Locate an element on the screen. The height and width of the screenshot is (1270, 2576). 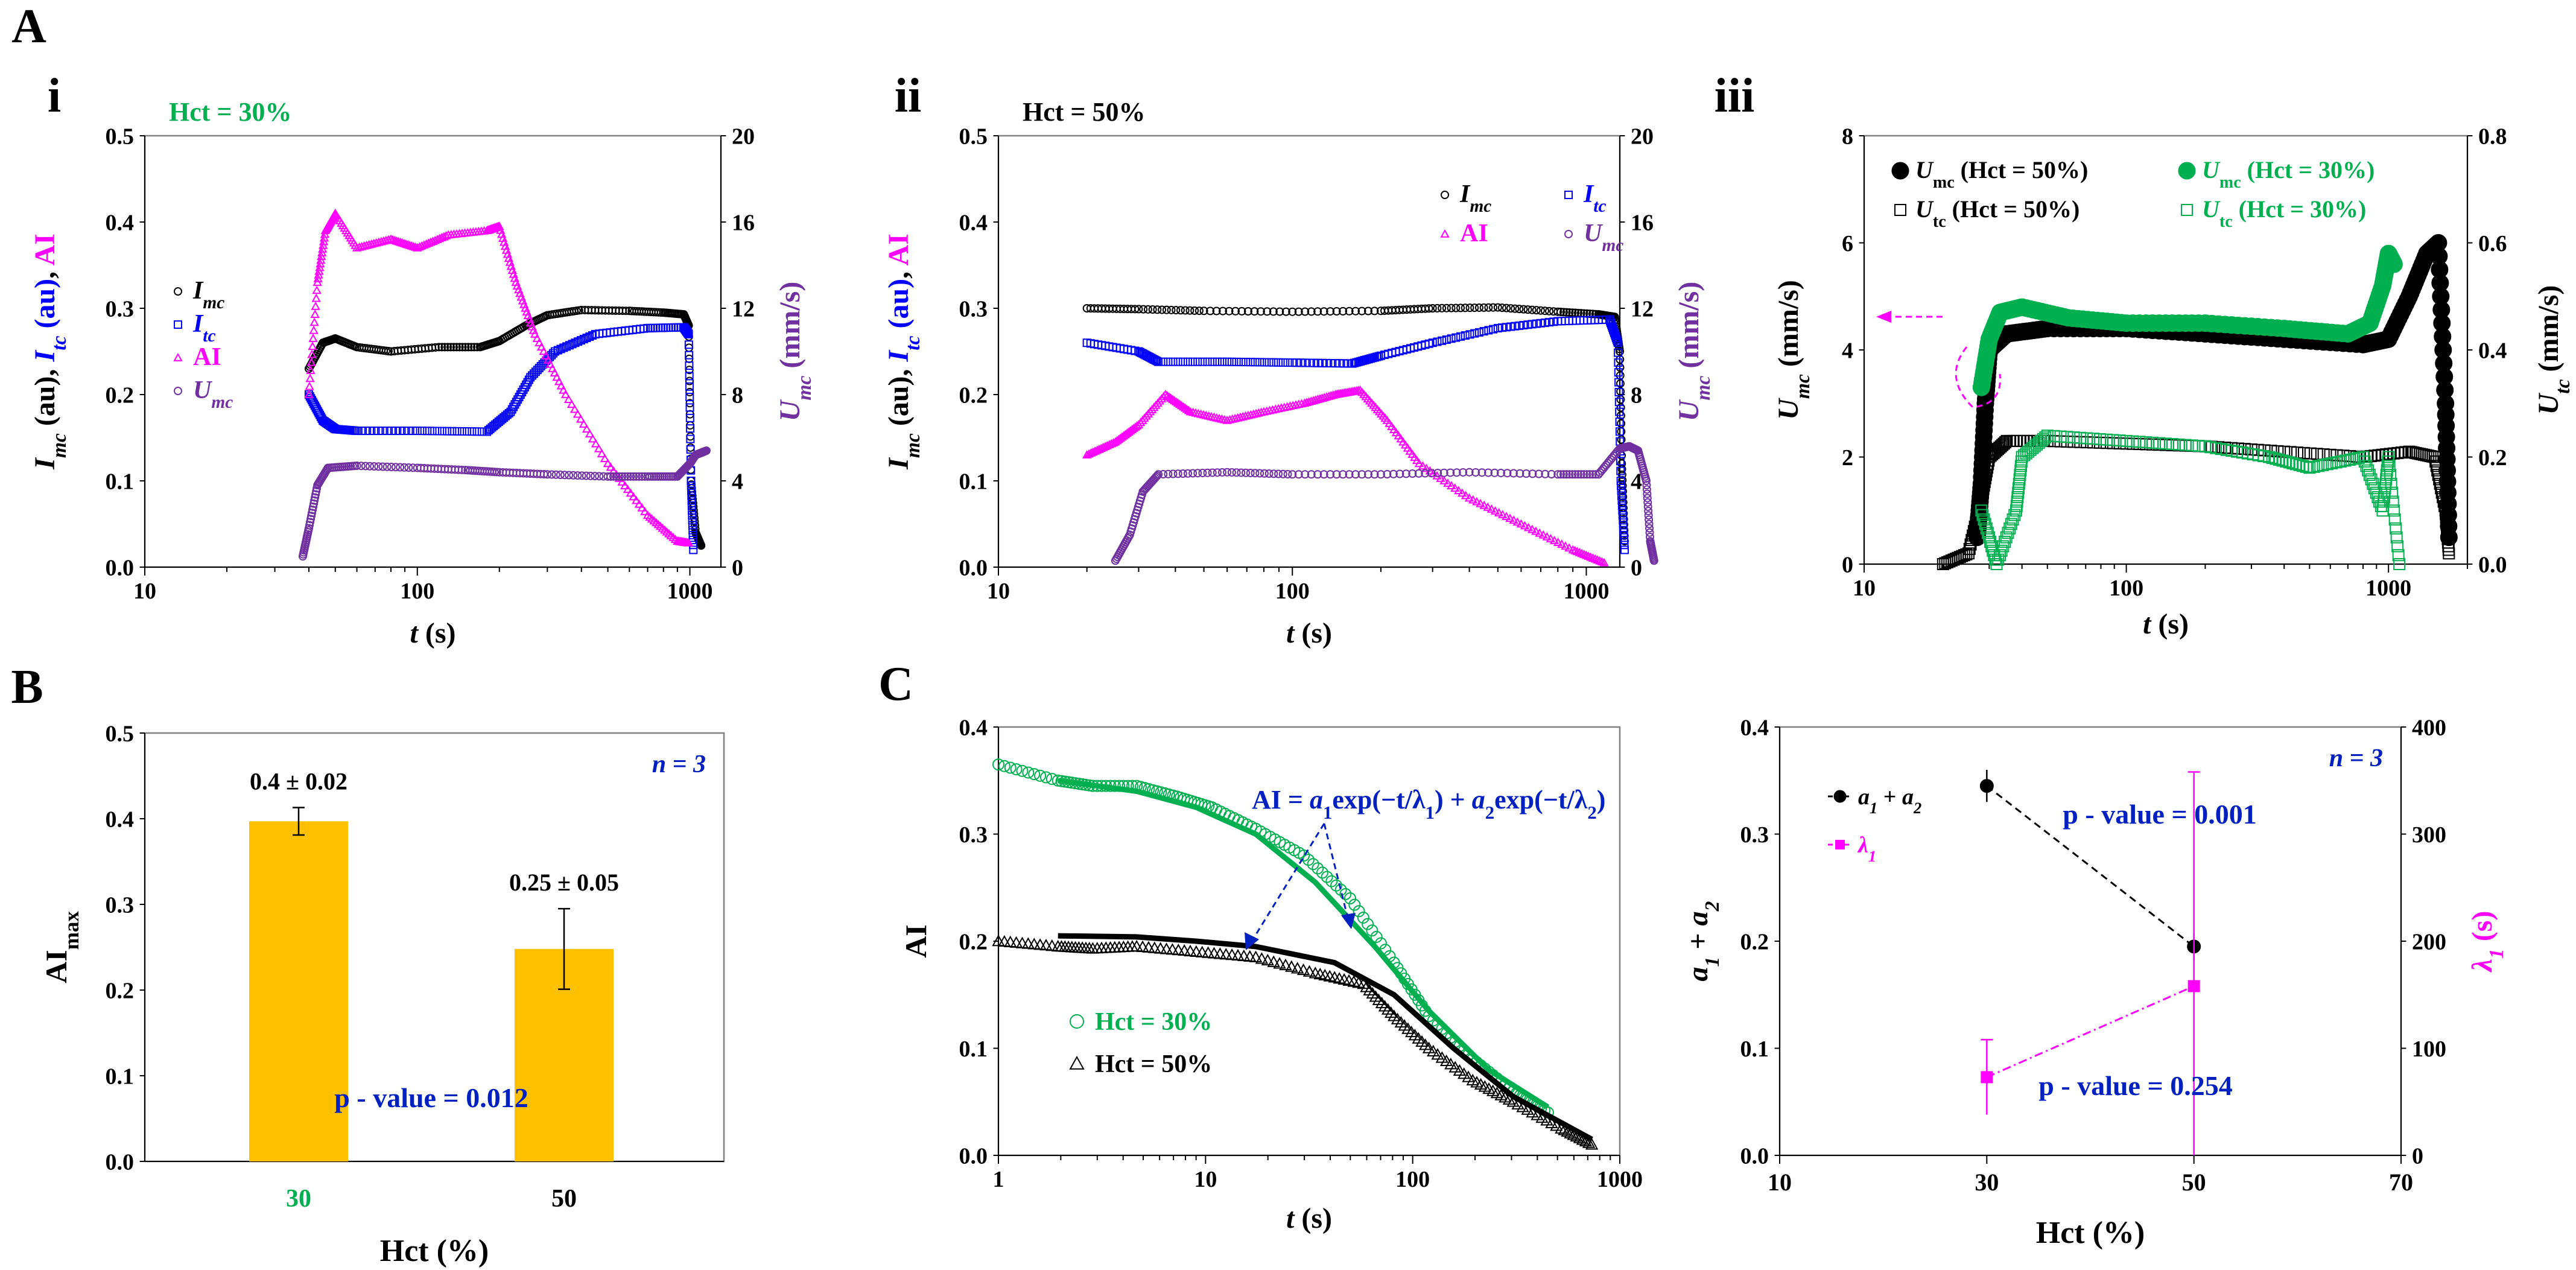
eq-arrow-guide is located at coordinates (1282, 885).